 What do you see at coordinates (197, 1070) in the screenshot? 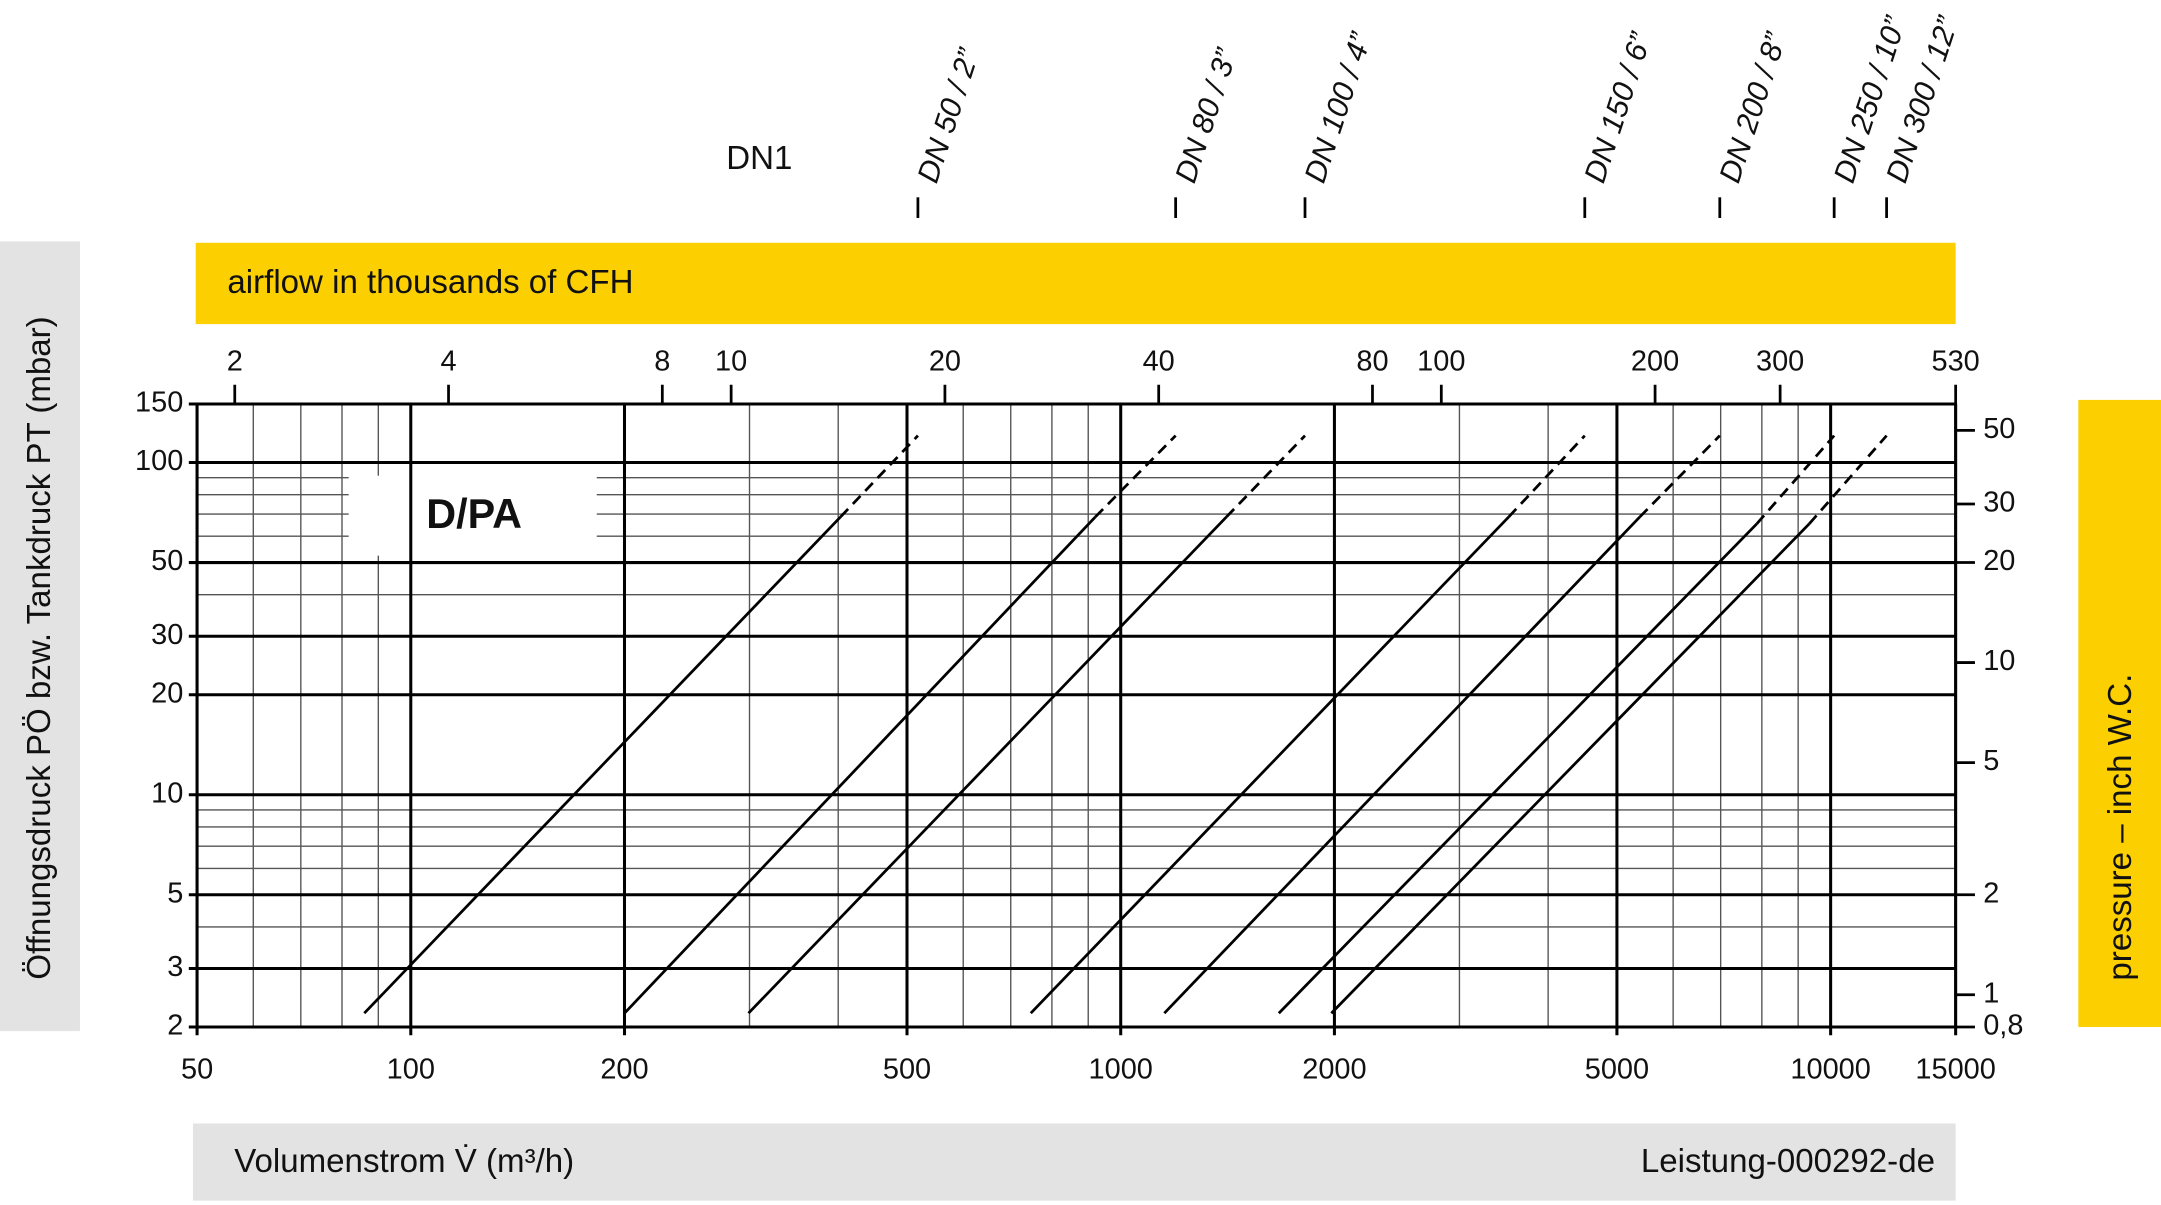
I see `x-tick-label: 50` at bounding box center [197, 1070].